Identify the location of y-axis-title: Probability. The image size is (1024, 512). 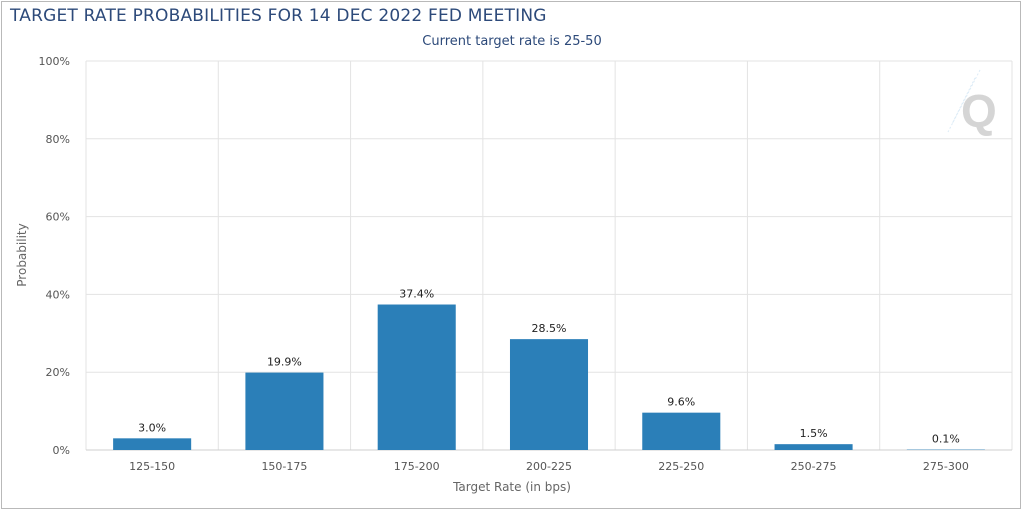
(22, 254).